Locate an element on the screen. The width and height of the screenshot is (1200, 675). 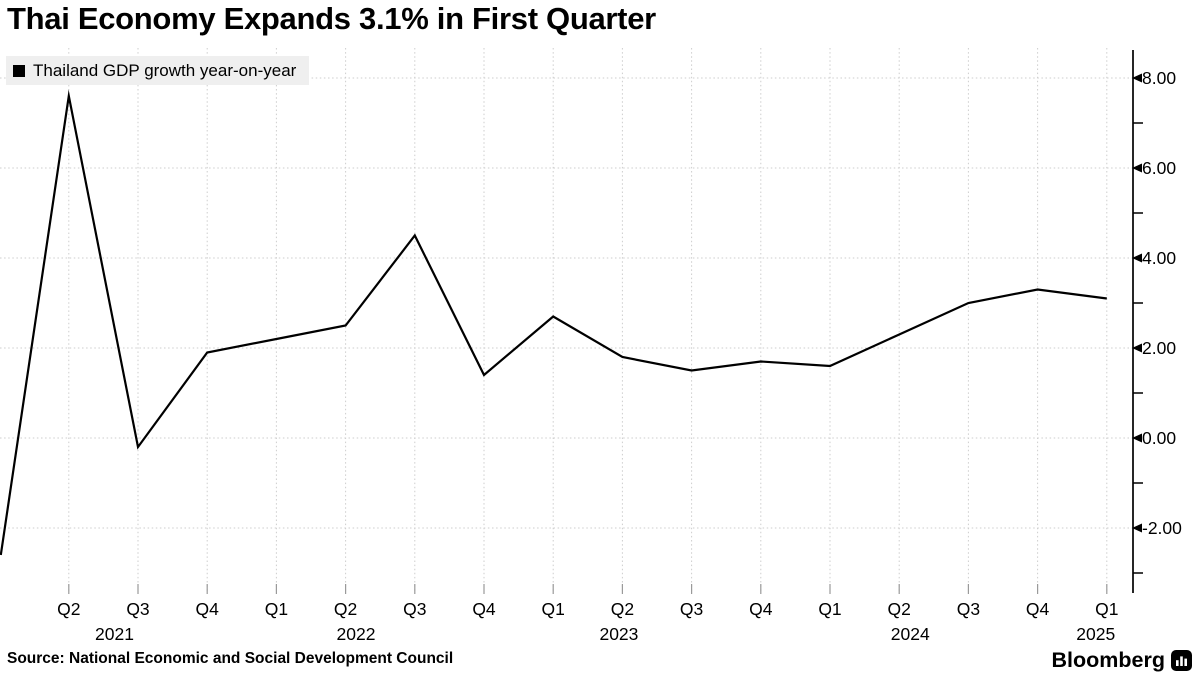
y-tick-label: 4.00 is located at coordinates (1159, 258).